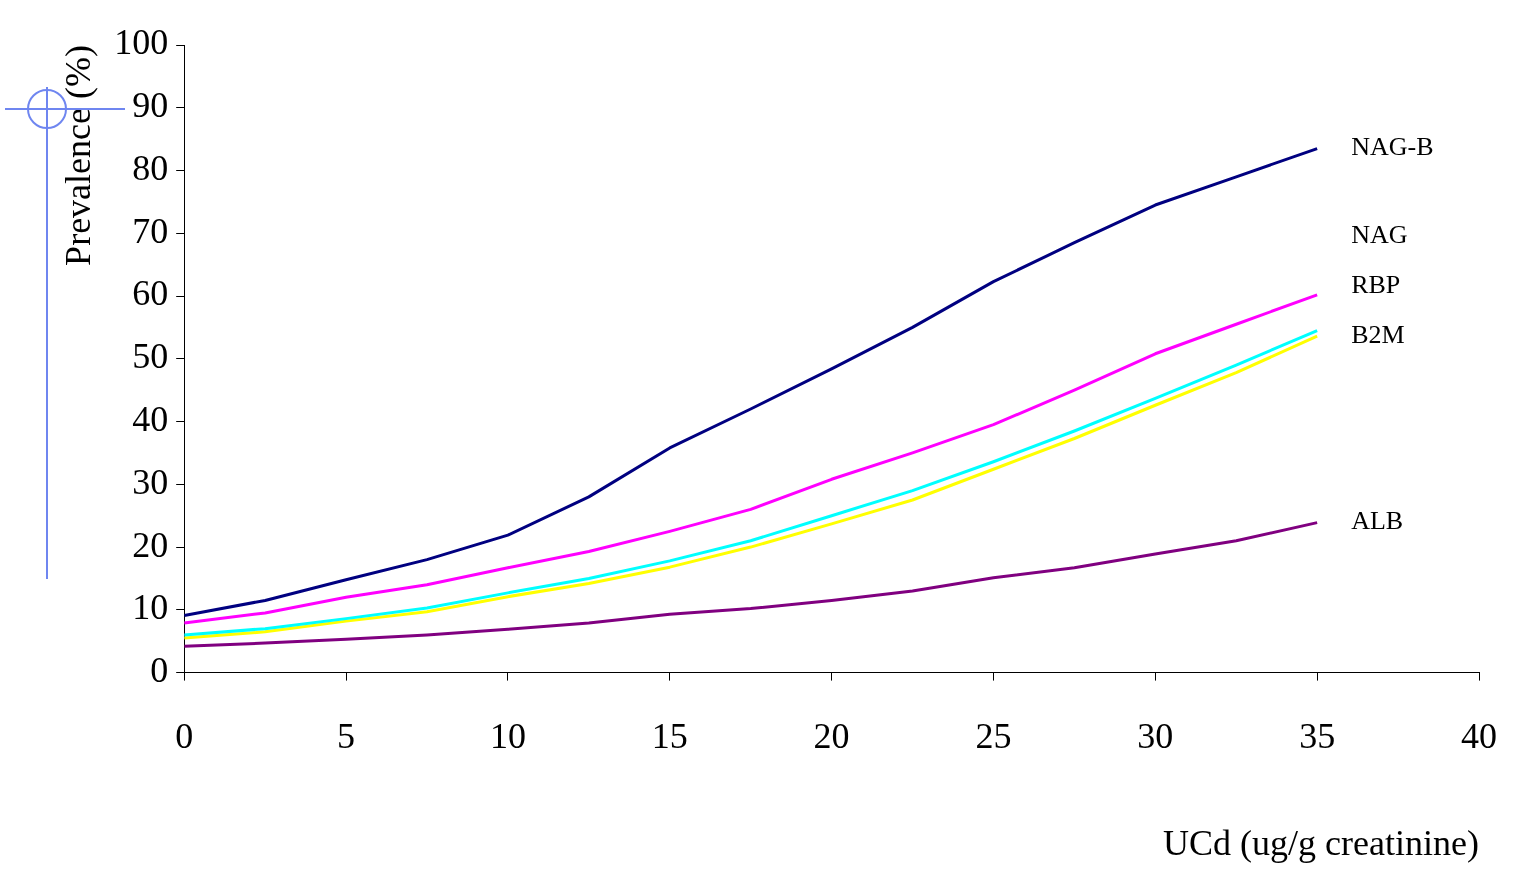  What do you see at coordinates (78, 155) in the screenshot?
I see `y-axis-title: Prevalence (%)` at bounding box center [78, 155].